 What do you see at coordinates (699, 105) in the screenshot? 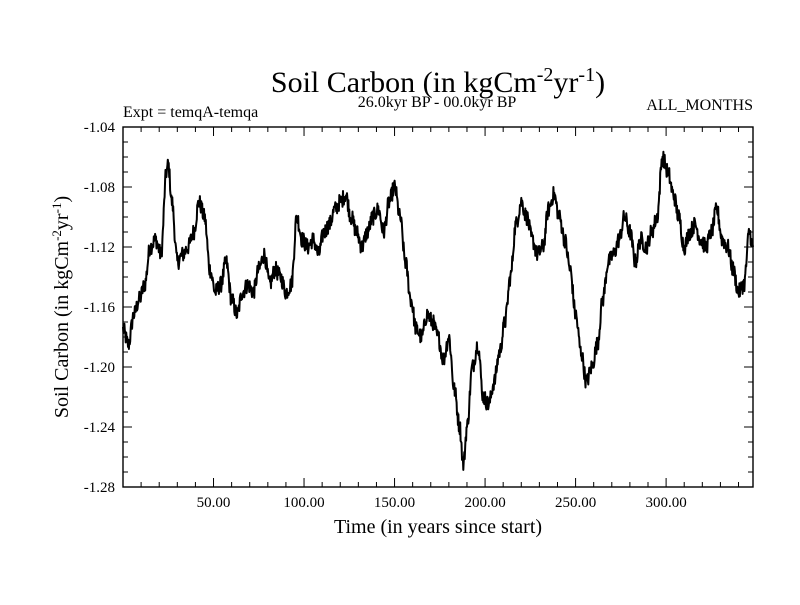
I see `subtitle-right: ALL_MONTHS` at bounding box center [699, 105].